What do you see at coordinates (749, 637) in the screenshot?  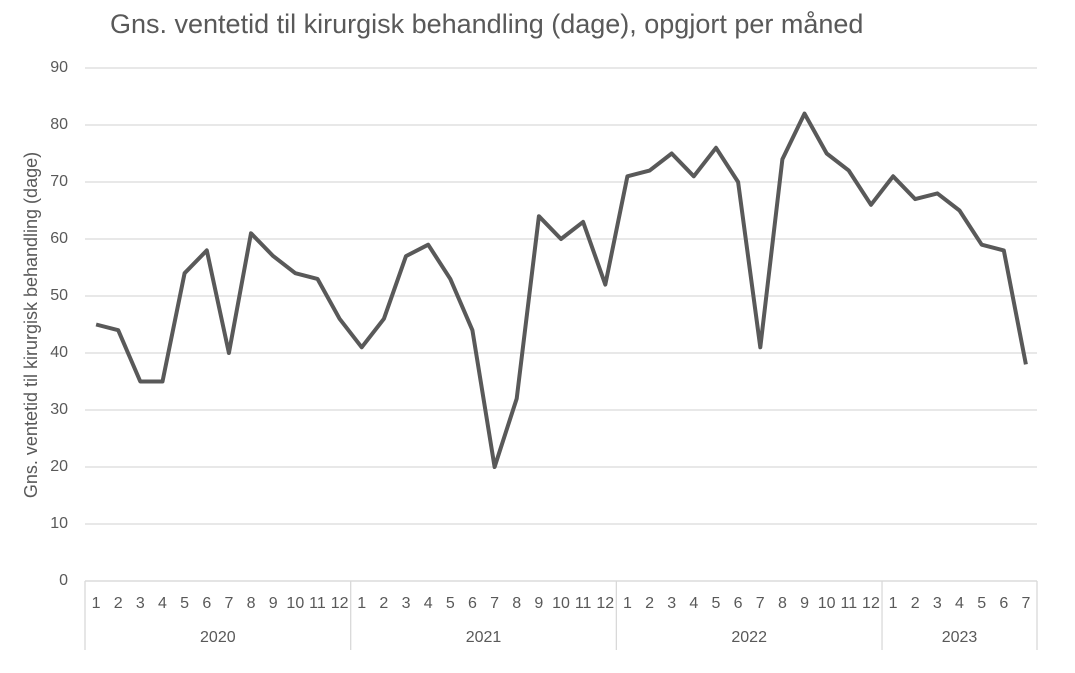 I see `group-label: 2022` at bounding box center [749, 637].